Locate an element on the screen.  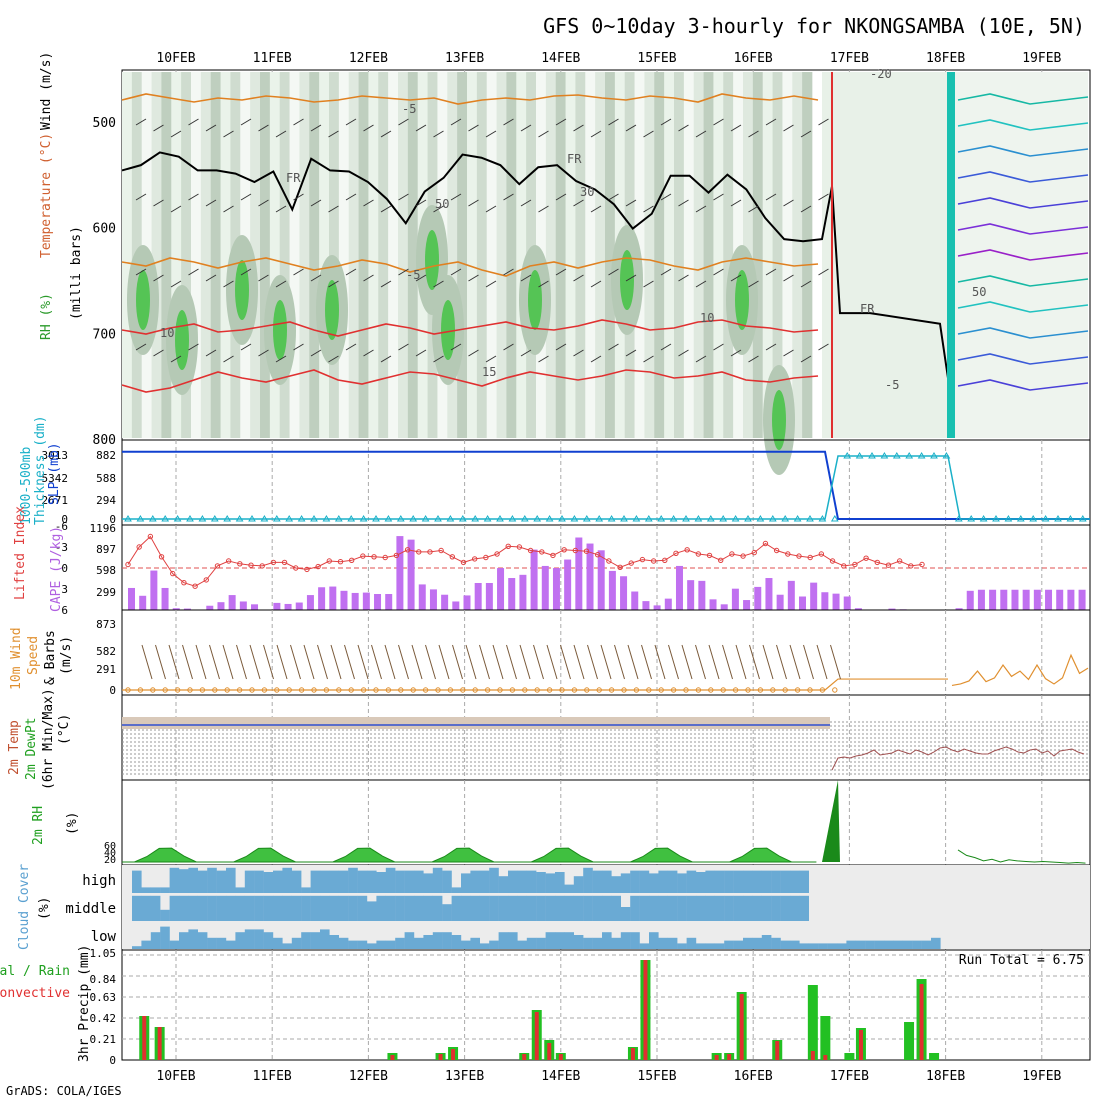
temperature-contour is located at coordinates (470, 381).